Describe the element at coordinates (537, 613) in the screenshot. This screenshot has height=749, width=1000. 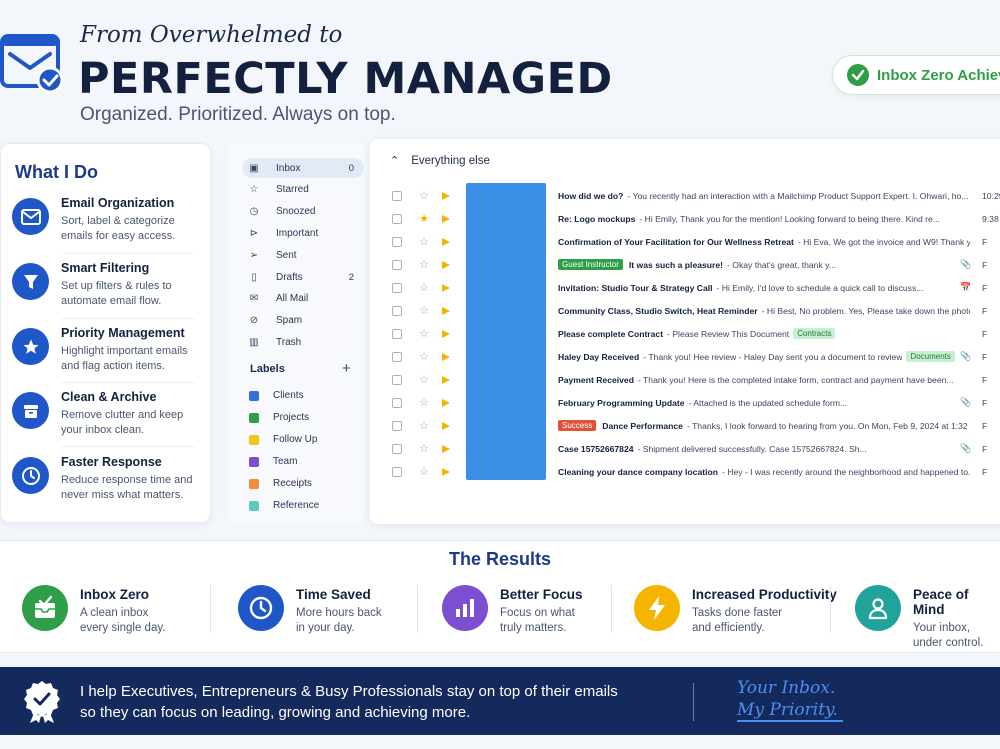
I see `result-desc-line-1: Focus on what` at that location.